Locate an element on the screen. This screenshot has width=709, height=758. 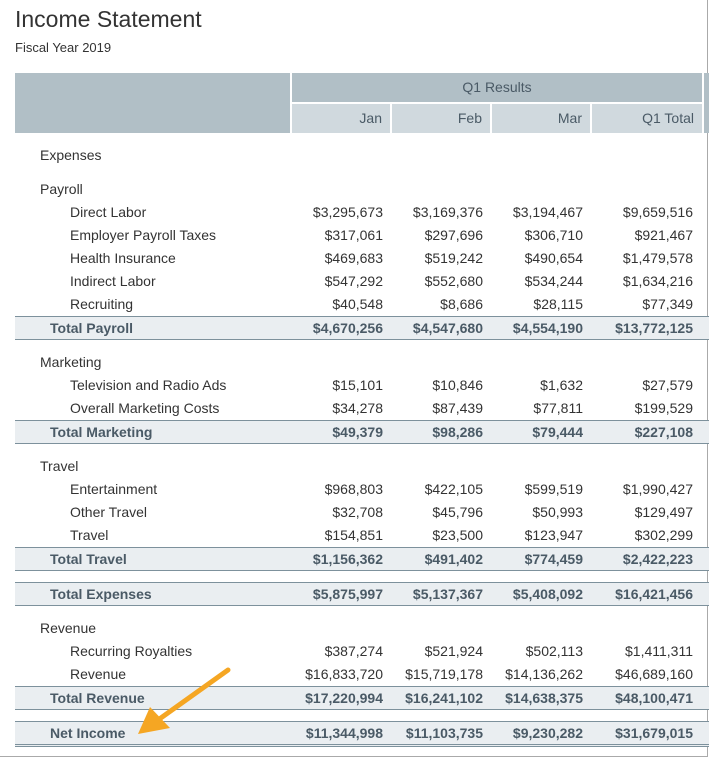
cell-value: $27,579 is located at coordinates (667, 385).